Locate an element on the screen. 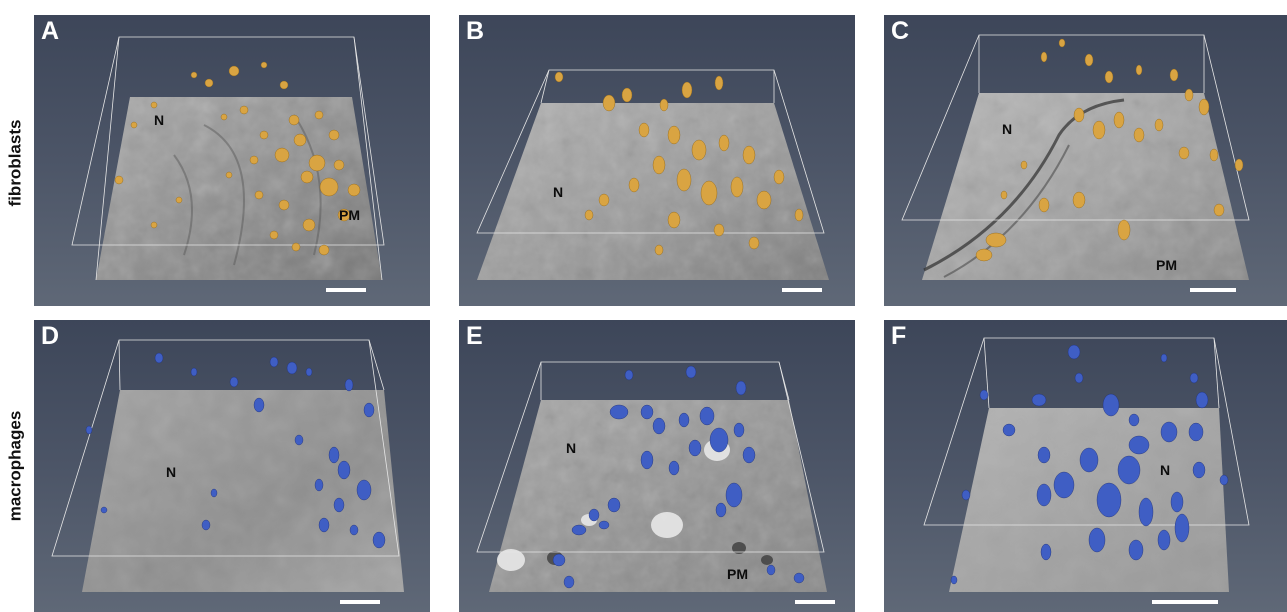  panel-c: N PM C is located at coordinates (1085, 160).